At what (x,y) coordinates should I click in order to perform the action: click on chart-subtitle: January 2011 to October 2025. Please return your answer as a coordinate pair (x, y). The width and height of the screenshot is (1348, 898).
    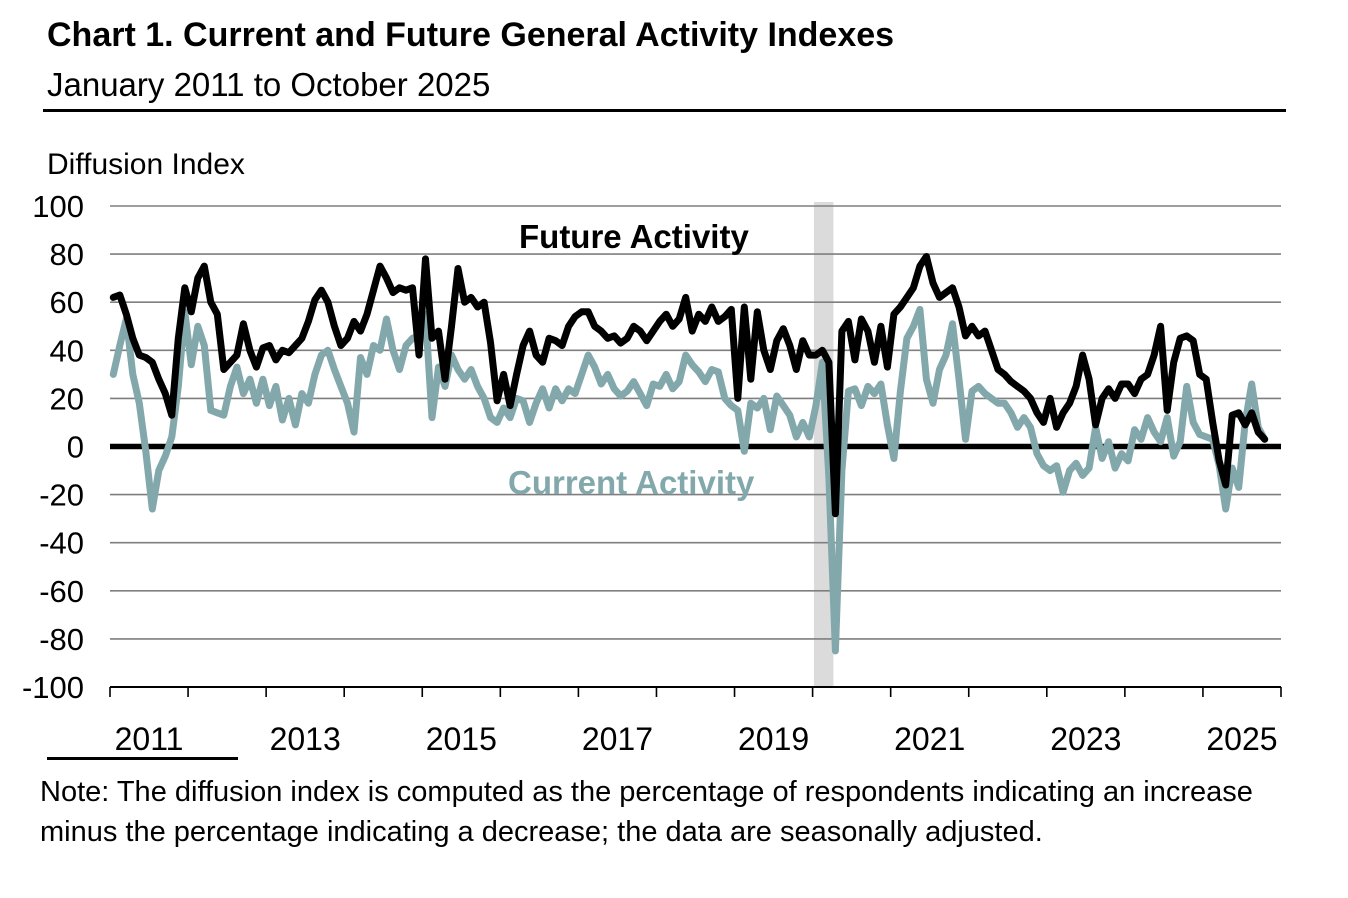
    Looking at the image, I should click on (269, 84).